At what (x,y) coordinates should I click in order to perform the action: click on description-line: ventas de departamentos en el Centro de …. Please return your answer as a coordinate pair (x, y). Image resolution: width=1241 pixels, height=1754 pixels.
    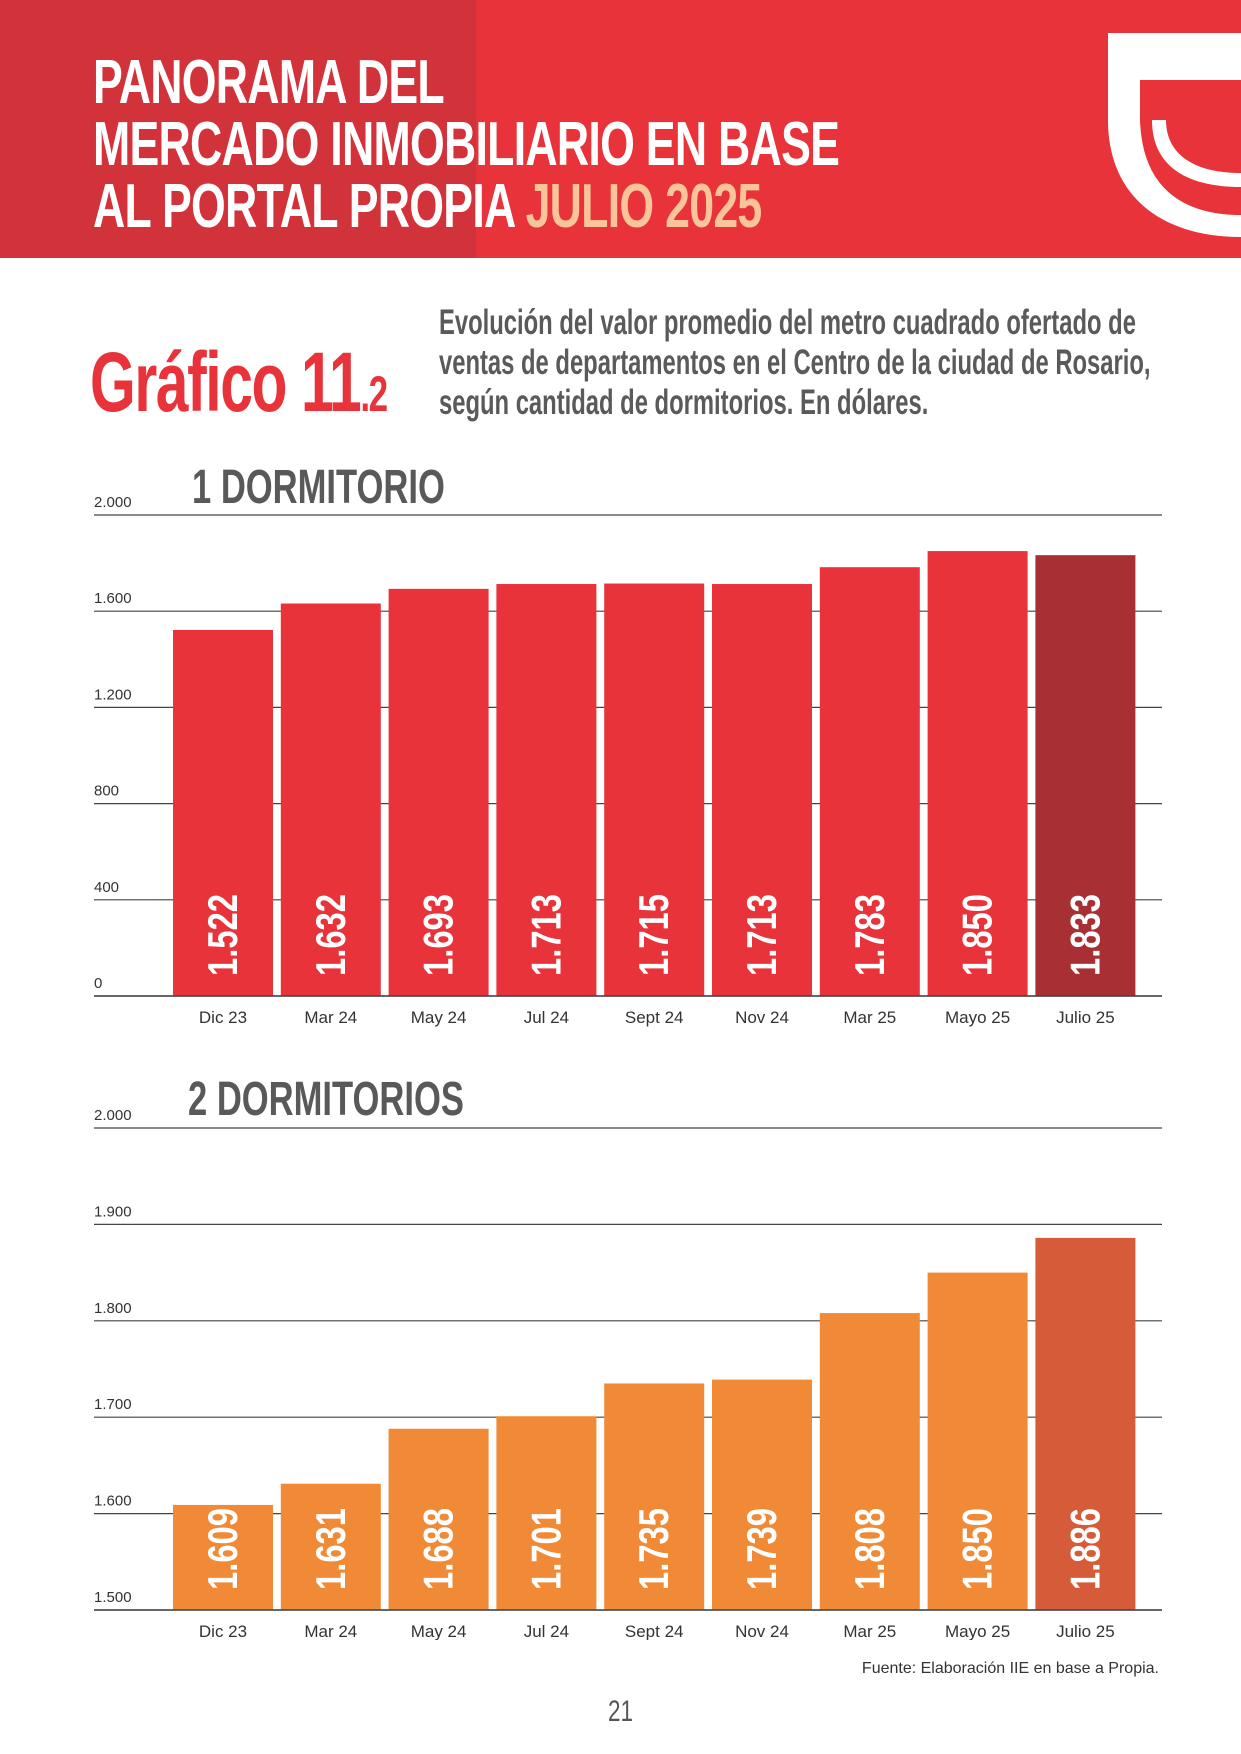
    Looking at the image, I should click on (795, 362).